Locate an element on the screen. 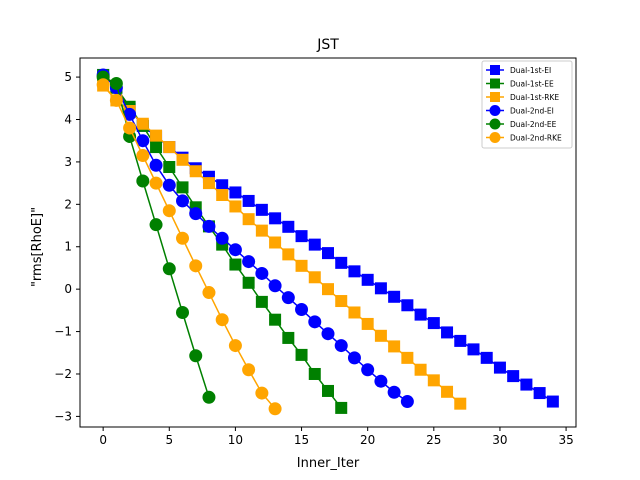 The image size is (640, 480). y-tick-label: 1 is located at coordinates (68, 247).